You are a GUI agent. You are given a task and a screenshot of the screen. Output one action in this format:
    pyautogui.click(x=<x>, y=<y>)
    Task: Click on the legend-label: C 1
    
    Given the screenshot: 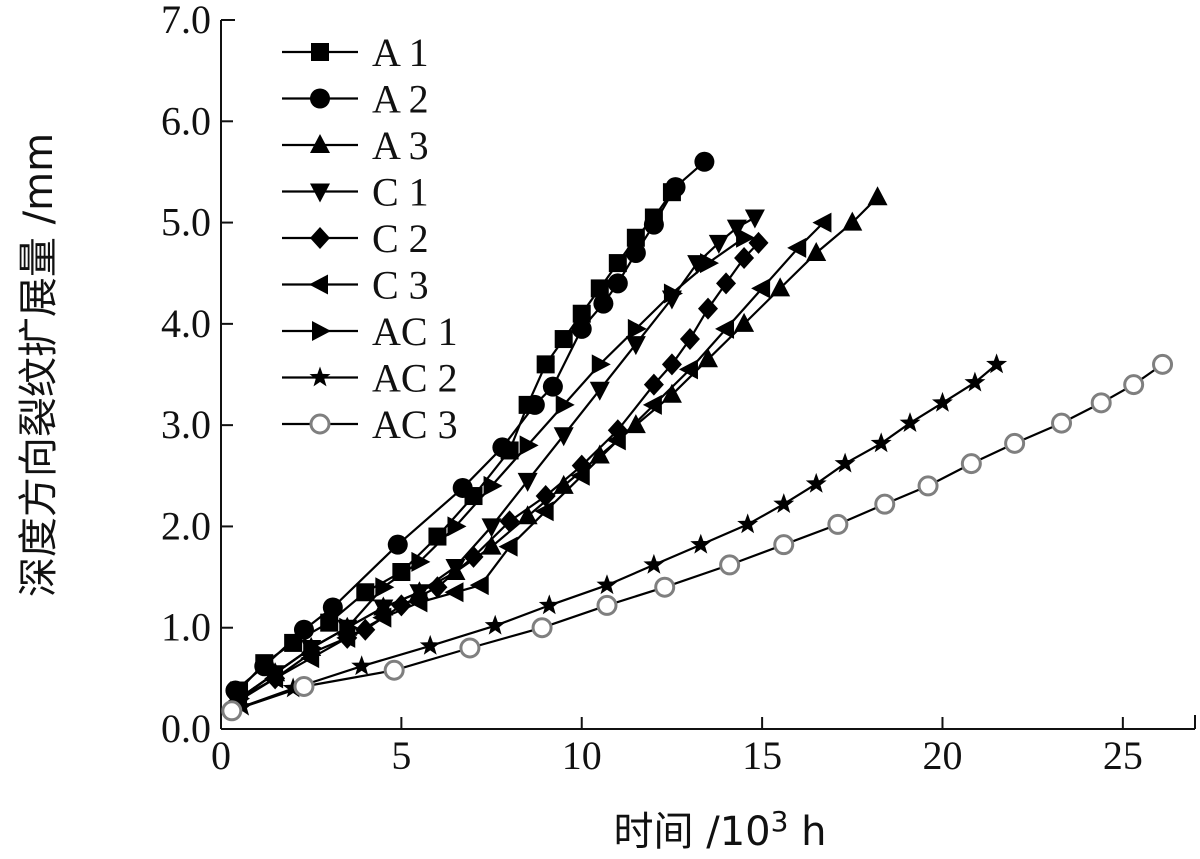 What is the action you would take?
    pyautogui.click(x=400, y=192)
    